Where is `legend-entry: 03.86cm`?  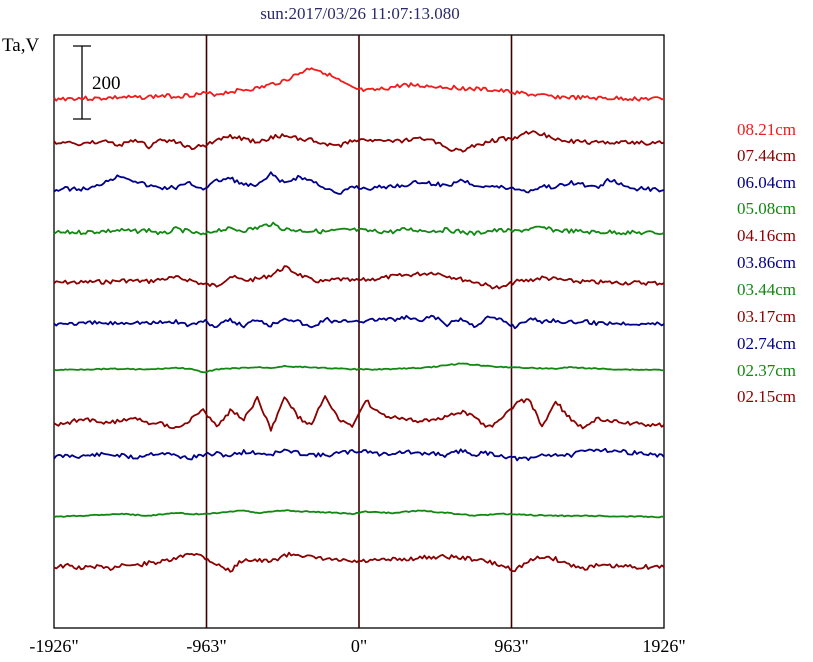 legend-entry: 03.86cm is located at coordinates (766, 262).